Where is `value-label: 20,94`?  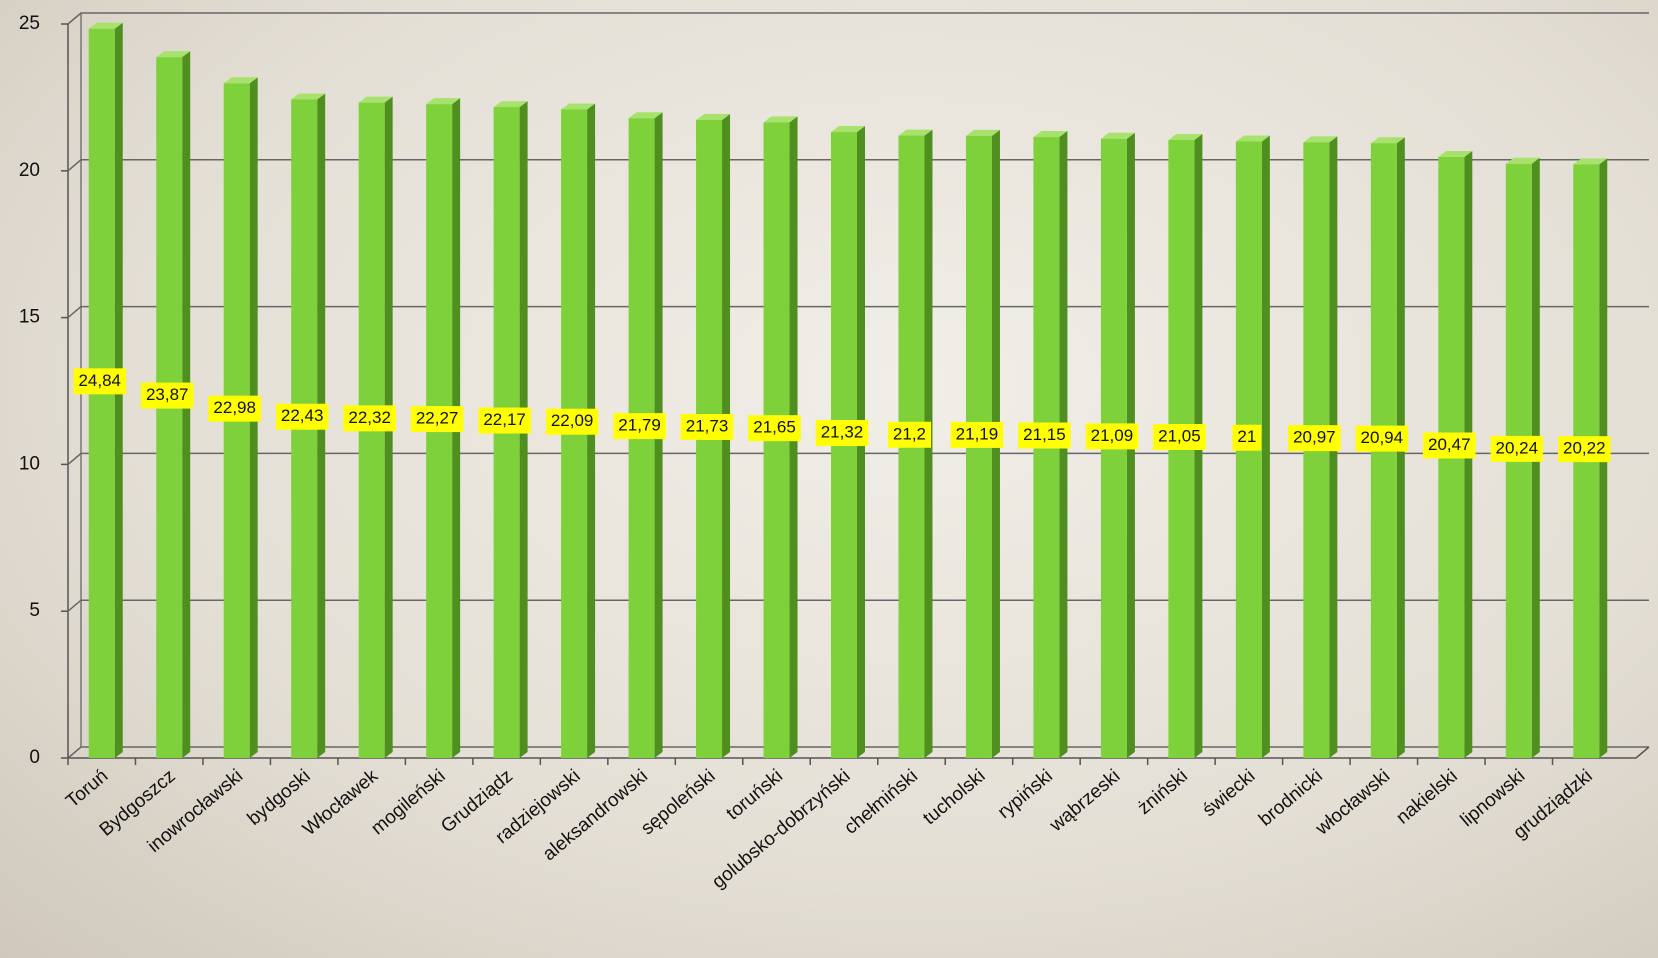
value-label: 20,94 is located at coordinates (1382, 438).